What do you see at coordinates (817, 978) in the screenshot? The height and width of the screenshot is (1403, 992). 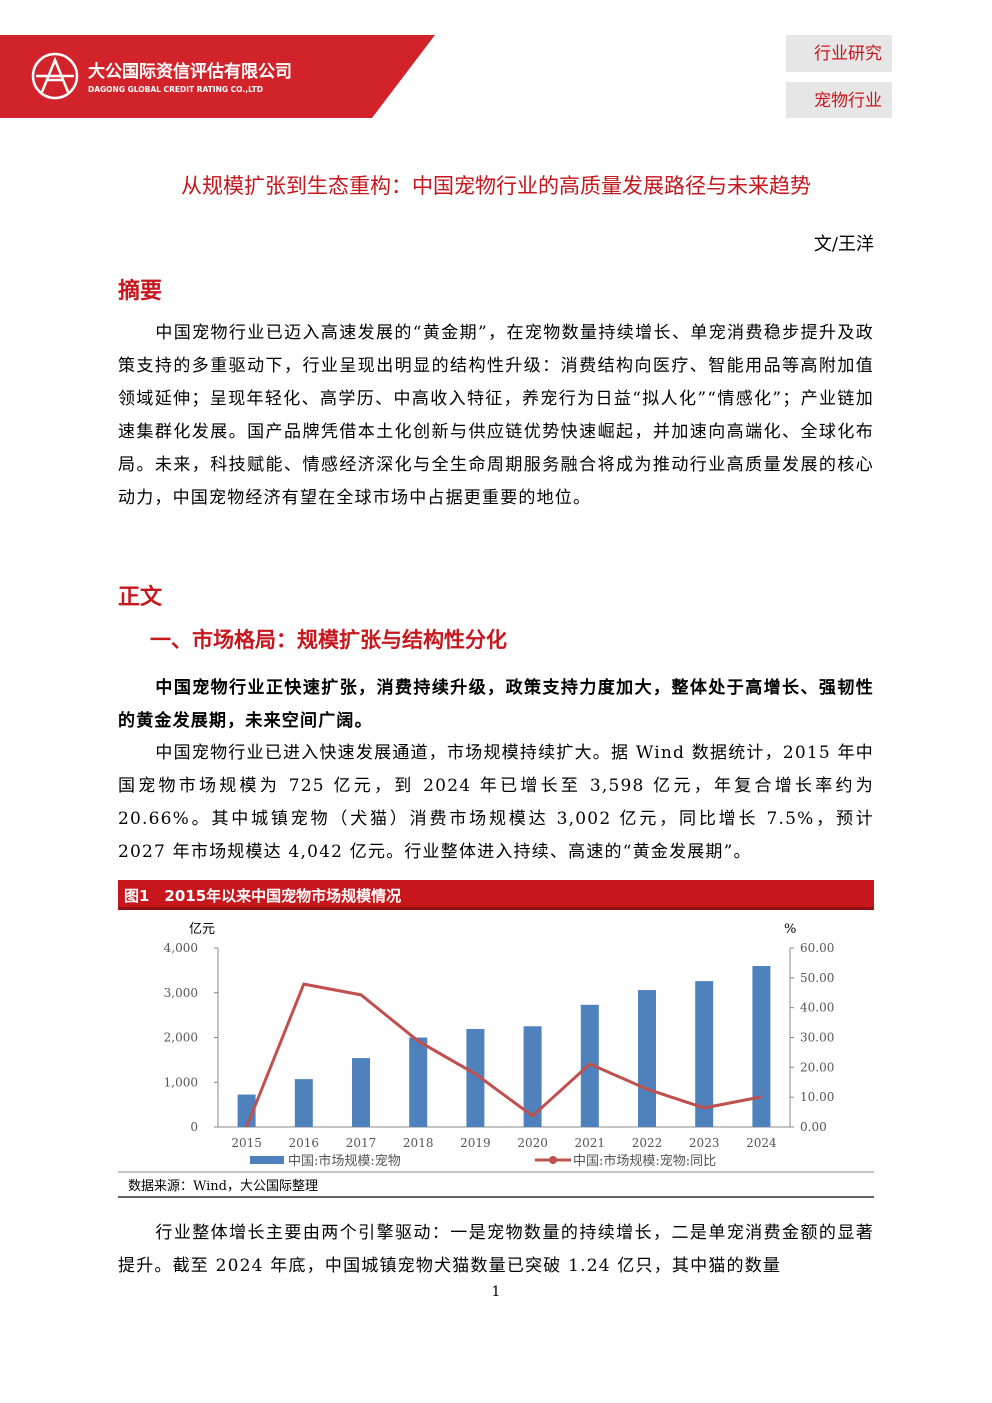 I see `y2-tick-label: 50.00` at bounding box center [817, 978].